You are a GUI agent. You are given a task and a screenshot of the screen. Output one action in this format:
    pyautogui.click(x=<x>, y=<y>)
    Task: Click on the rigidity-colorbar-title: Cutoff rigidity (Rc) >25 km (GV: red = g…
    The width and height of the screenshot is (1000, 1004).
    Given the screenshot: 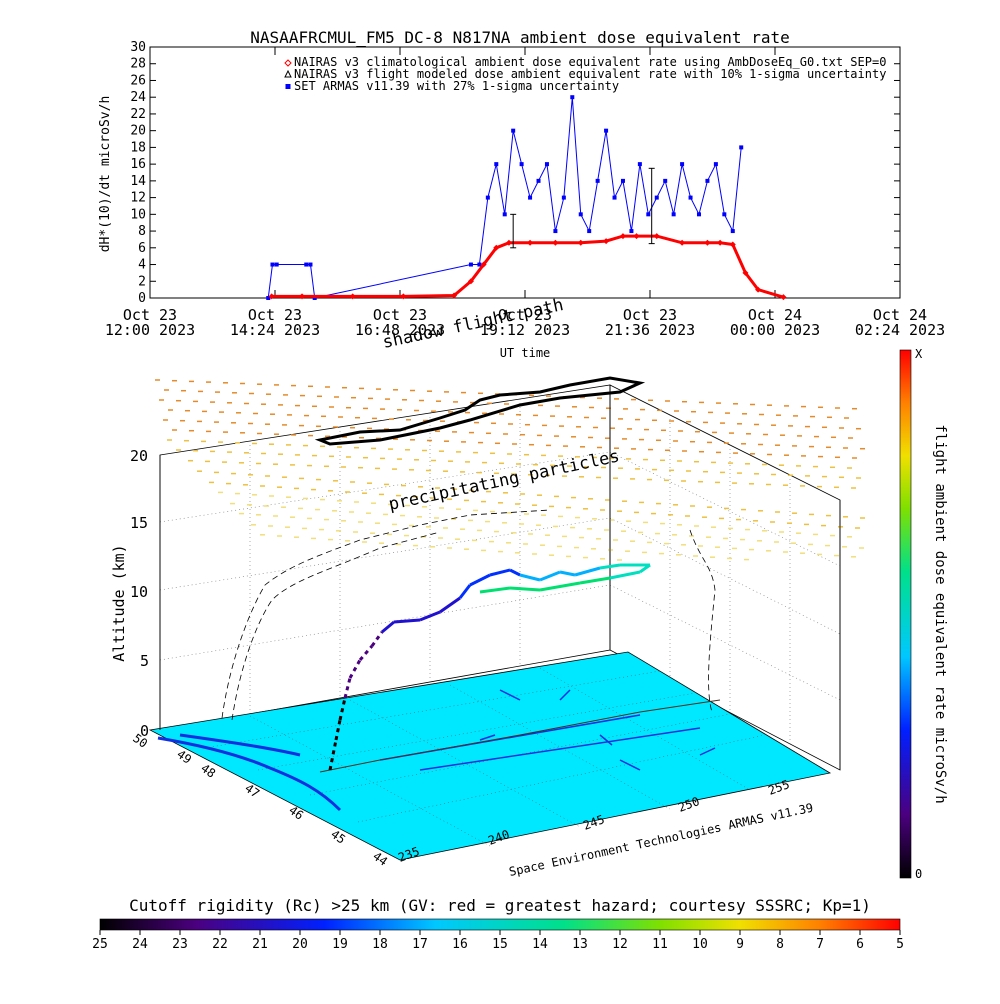 What is the action you would take?
    pyautogui.click(x=500, y=905)
    